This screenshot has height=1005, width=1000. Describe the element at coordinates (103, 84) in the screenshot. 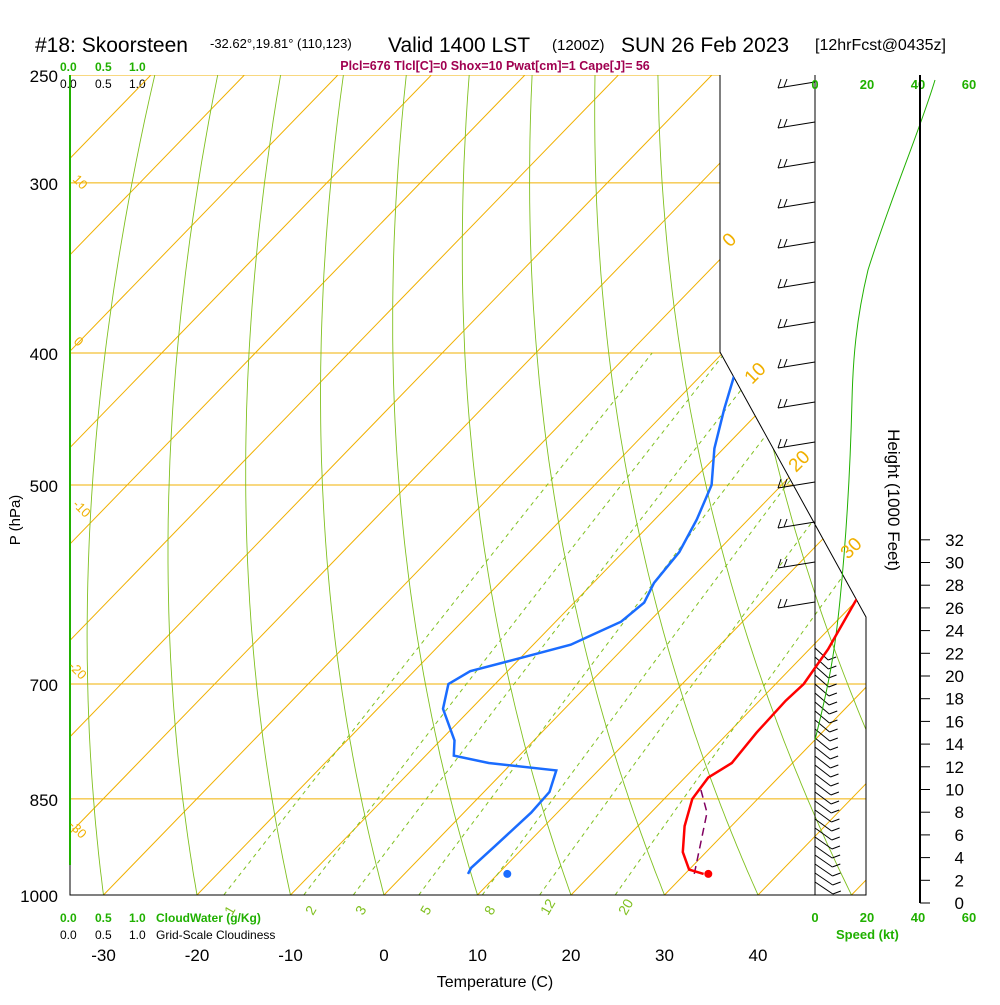

I see `cloud-scale-top2-1: 0.5` at that location.